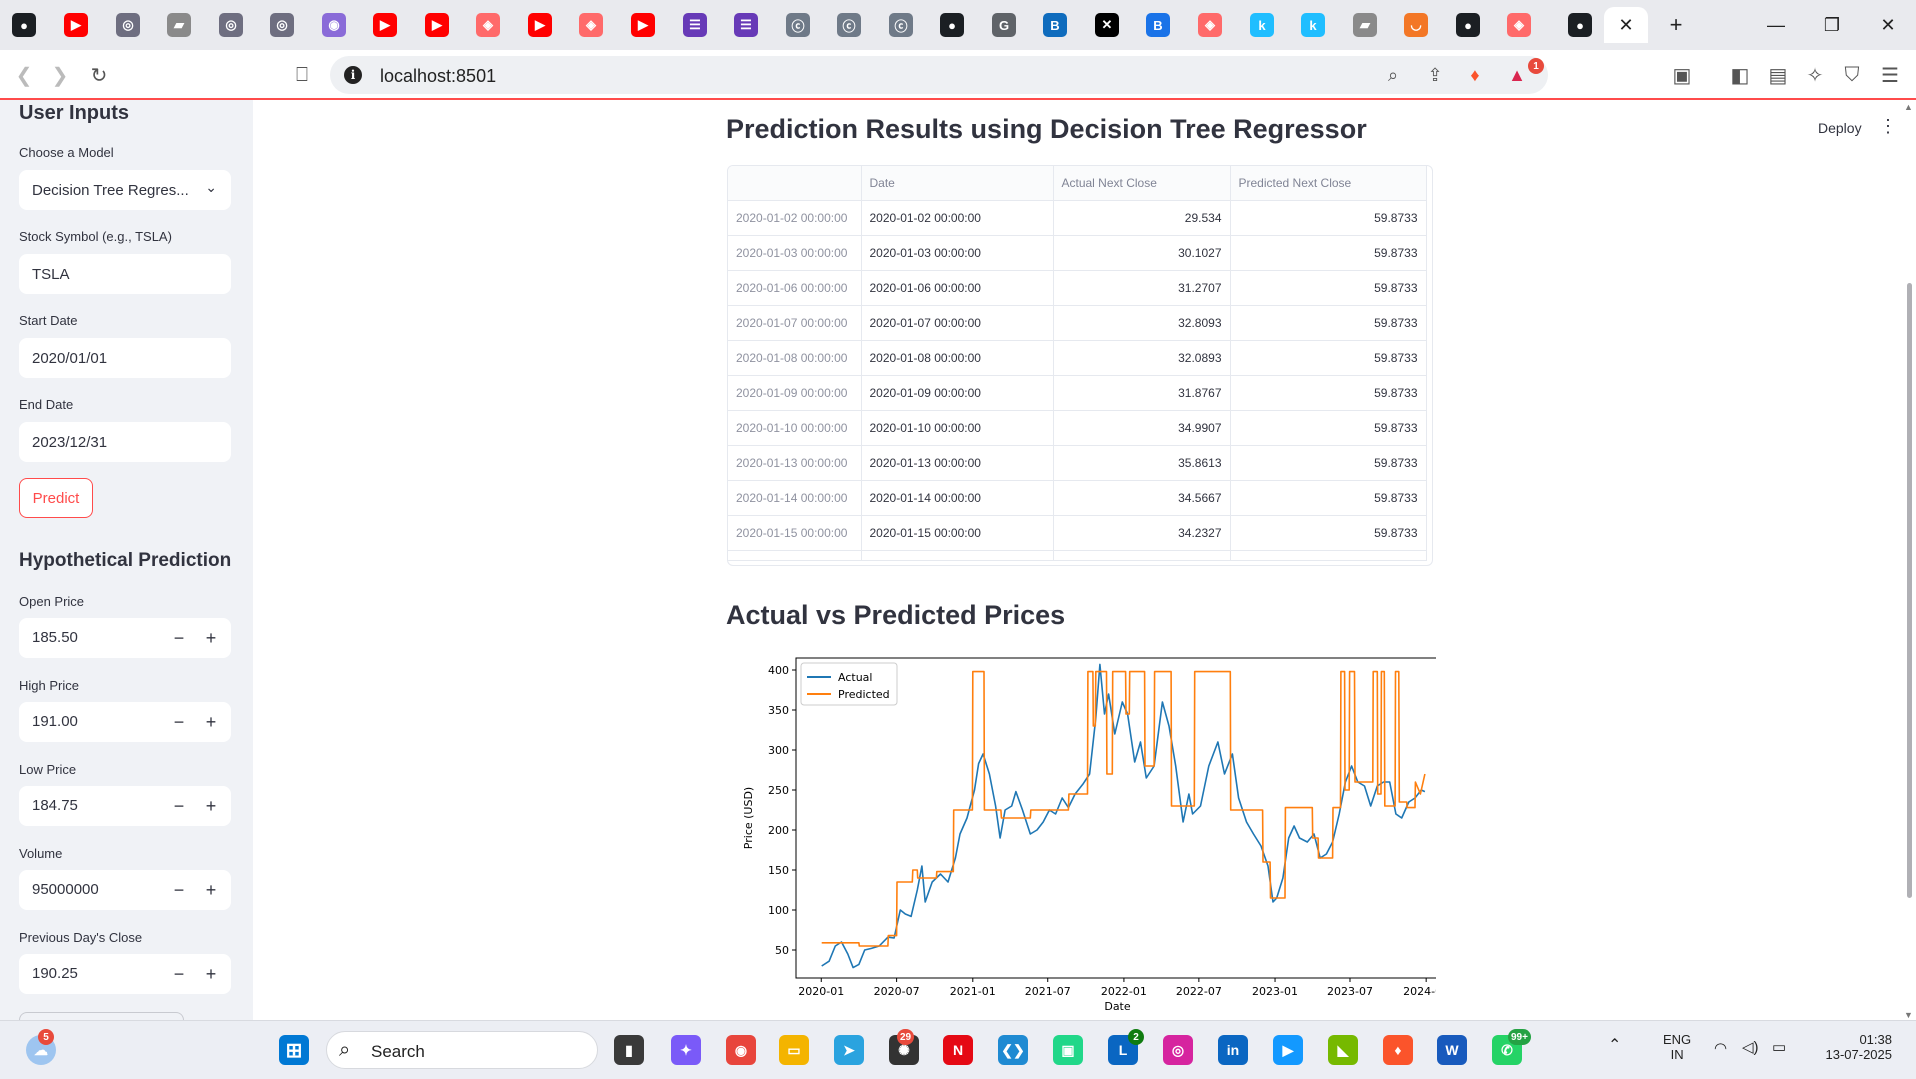 Image resolution: width=1916 pixels, height=1079 pixels. What do you see at coordinates (125, 274) in the screenshot?
I see `symbol-input: TSLA` at bounding box center [125, 274].